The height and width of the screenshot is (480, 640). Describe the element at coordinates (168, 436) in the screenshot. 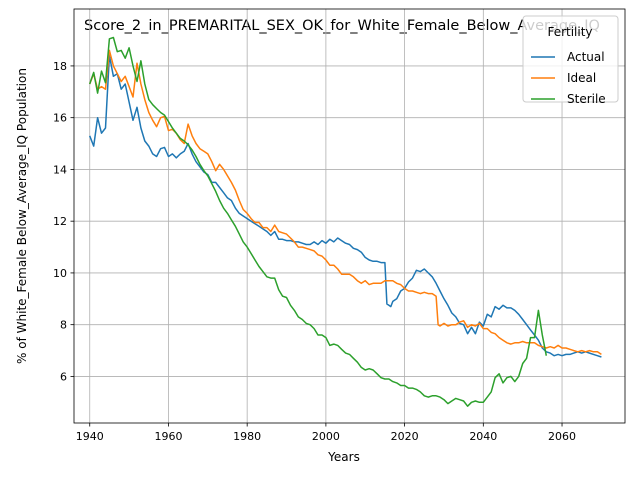

I see `x-tick-label: 1960` at that location.